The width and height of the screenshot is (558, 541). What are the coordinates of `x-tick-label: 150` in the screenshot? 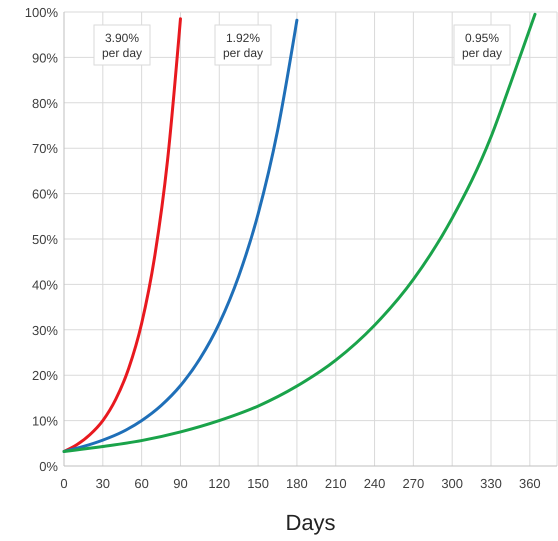 It's located at (258, 483).